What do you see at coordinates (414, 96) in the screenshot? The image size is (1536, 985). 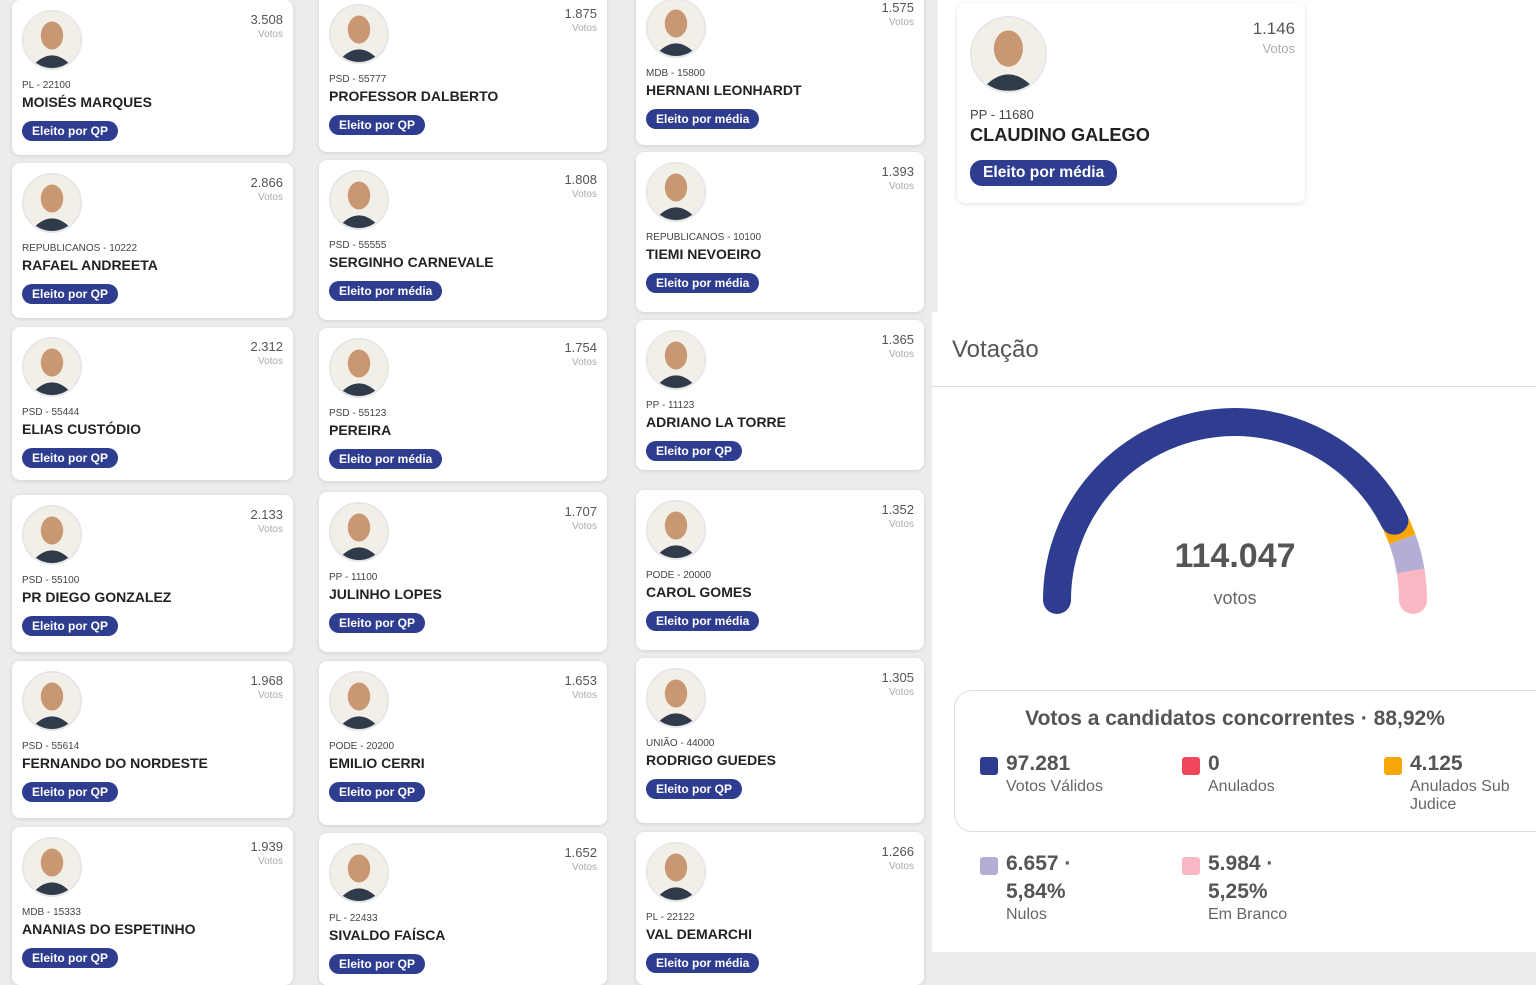 I see `candidate-name: PROFESSOR DALBERTO` at bounding box center [414, 96].